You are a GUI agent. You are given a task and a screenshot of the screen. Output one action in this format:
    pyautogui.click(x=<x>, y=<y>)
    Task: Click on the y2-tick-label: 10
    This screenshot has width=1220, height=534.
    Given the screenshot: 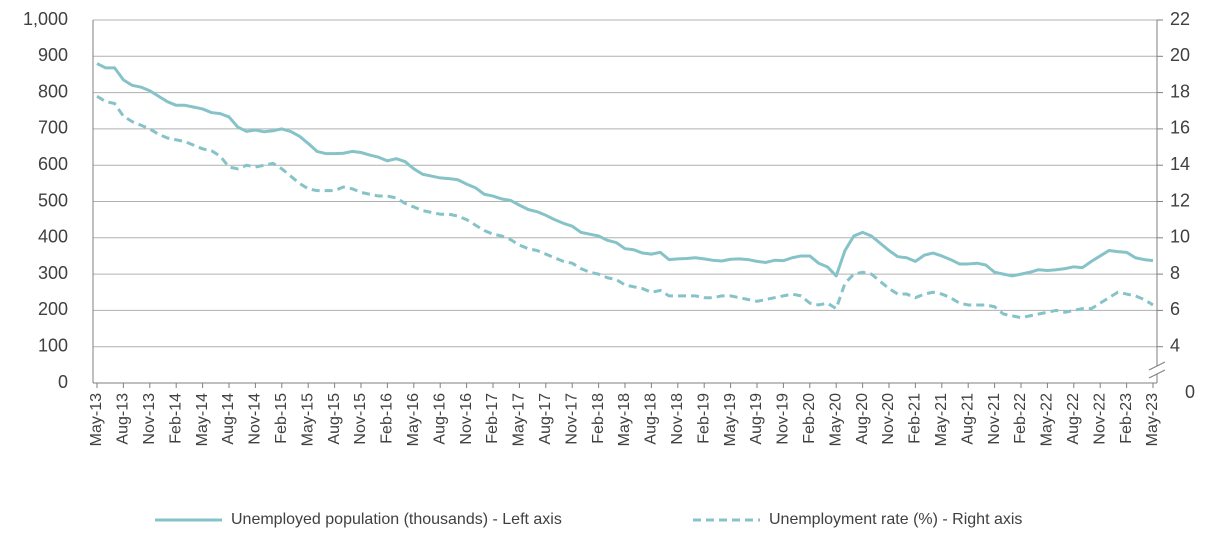 What is the action you would take?
    pyautogui.click(x=1180, y=237)
    